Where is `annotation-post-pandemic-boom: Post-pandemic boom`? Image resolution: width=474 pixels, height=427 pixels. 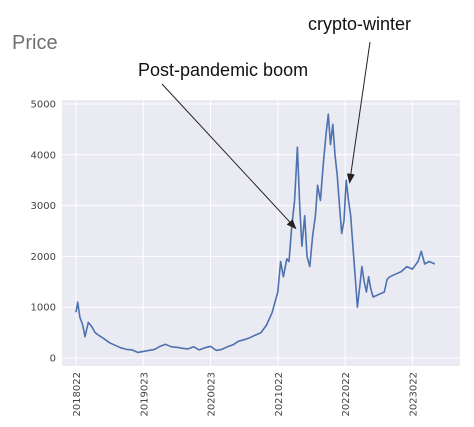 annotation-post-pandemic-boom: Post-pandemic boom is located at coordinates (223, 70).